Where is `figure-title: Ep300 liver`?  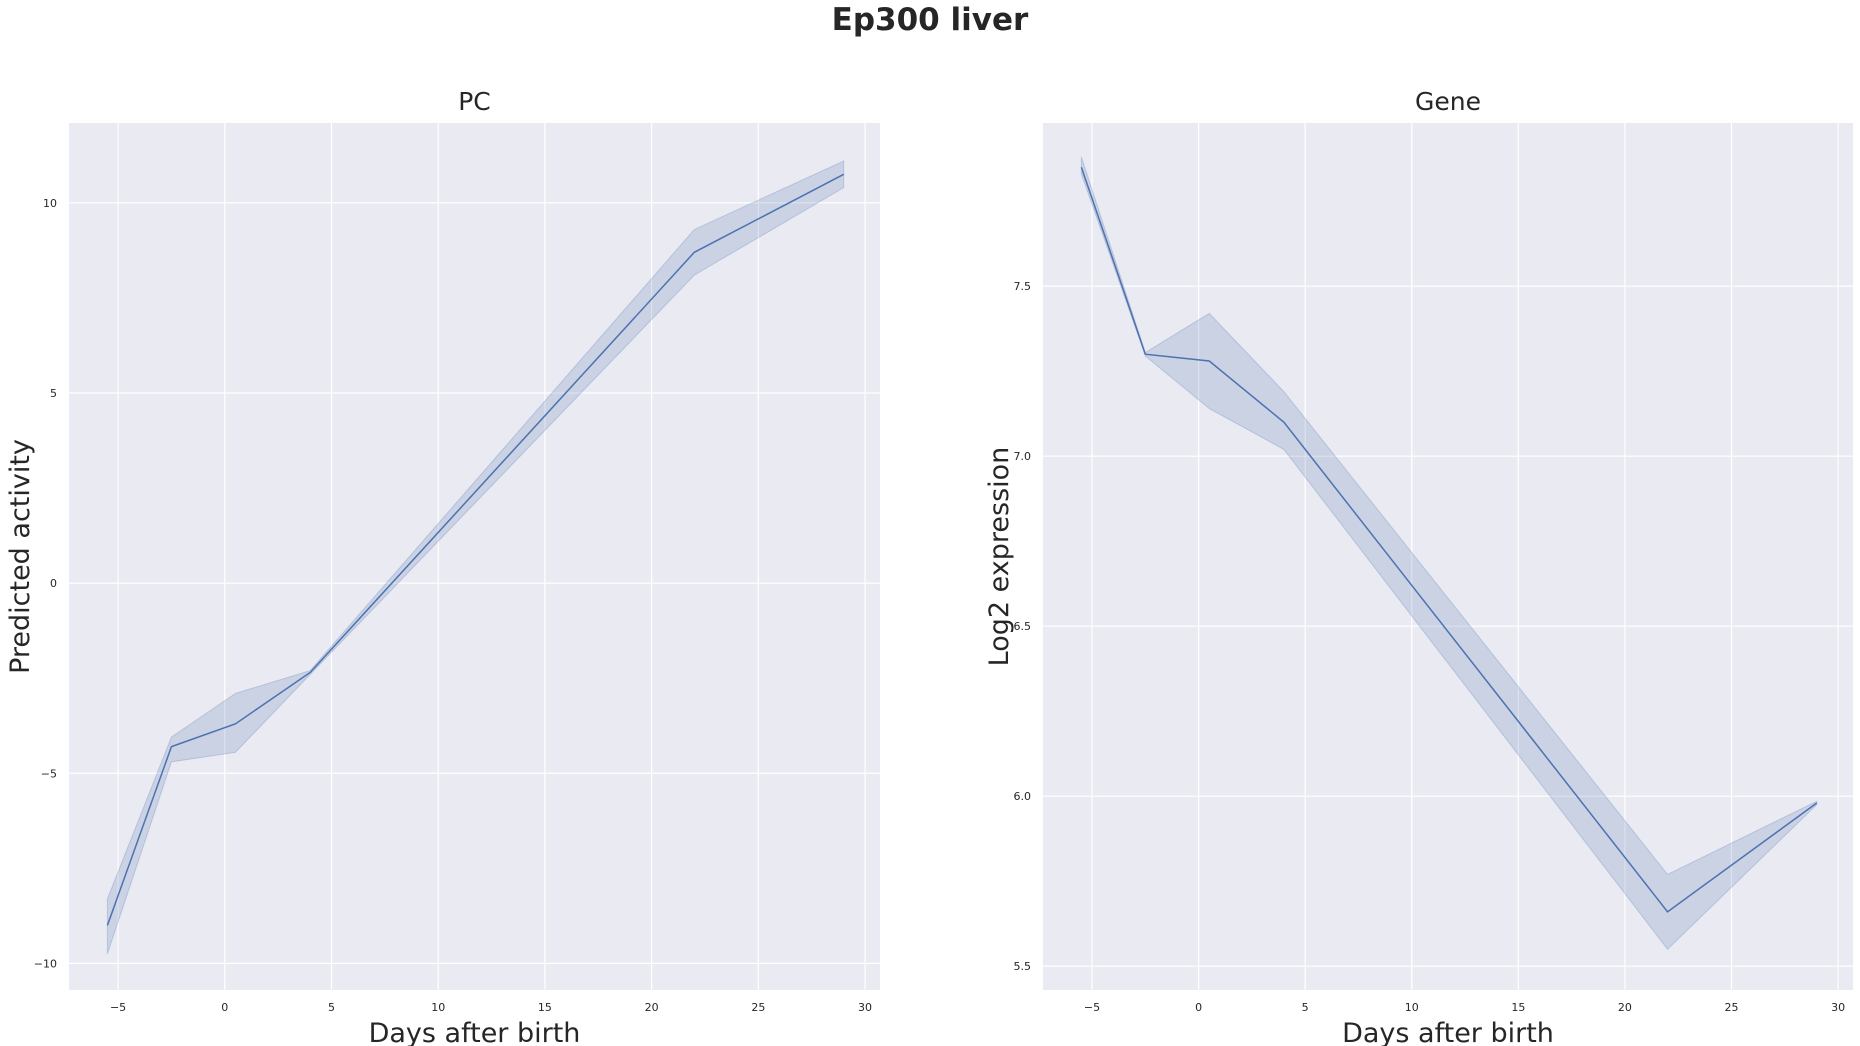
figure-title: Ep300 liver is located at coordinates (930, 20).